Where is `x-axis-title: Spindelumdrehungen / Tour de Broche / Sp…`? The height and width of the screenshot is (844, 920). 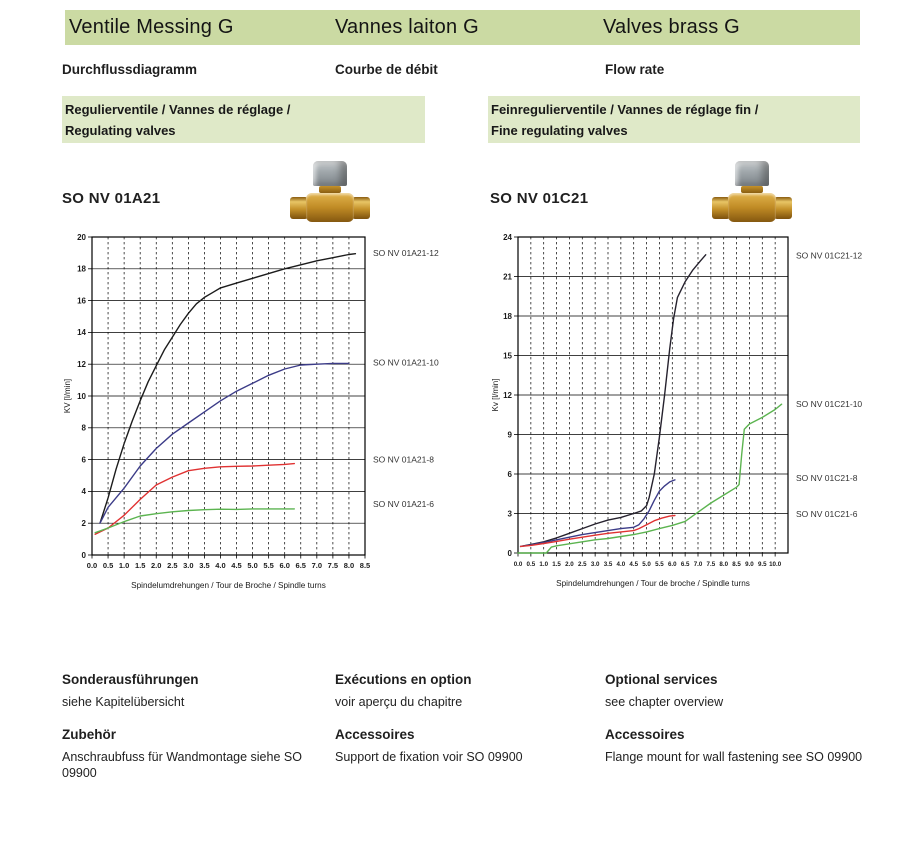
x-axis-title: Spindelumdrehungen / Tour de Broche / Sp… is located at coordinates (228, 585).